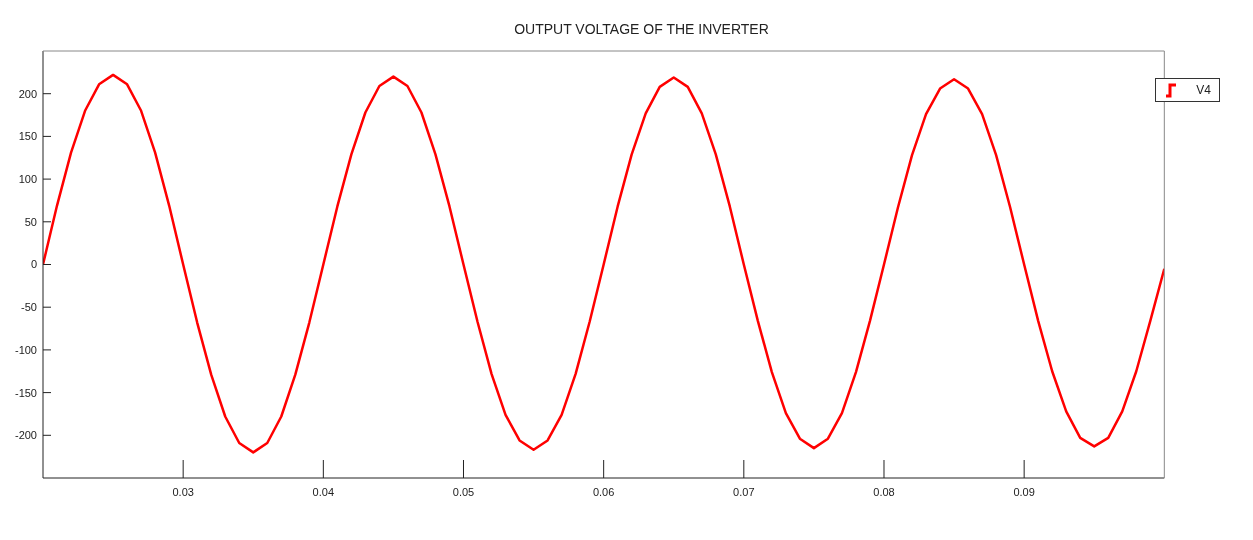  What do you see at coordinates (33, 264) in the screenshot?
I see `y-tick-label: 0` at bounding box center [33, 264].